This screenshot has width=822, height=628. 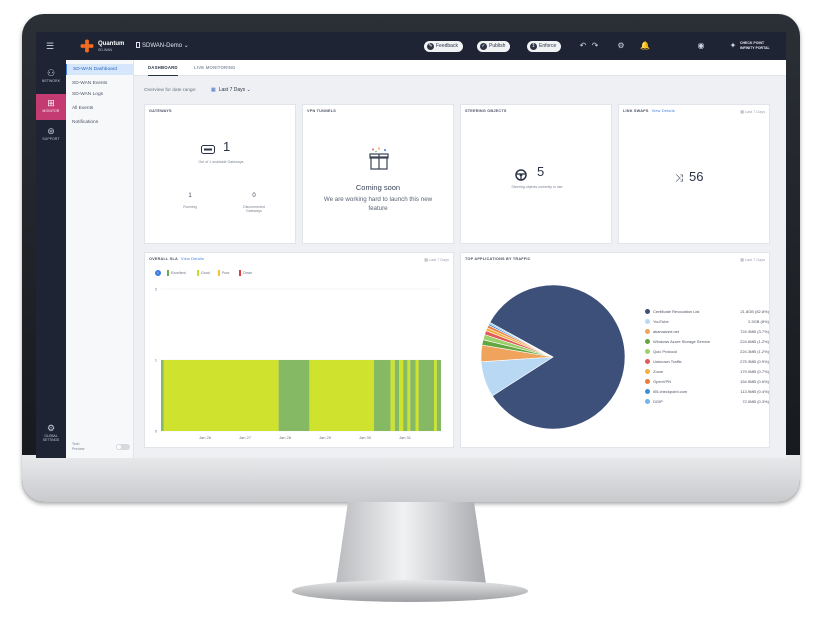 What do you see at coordinates (537, 187) in the screenshot?
I see `steering-subtitle: Steering objects currently in use` at bounding box center [537, 187].